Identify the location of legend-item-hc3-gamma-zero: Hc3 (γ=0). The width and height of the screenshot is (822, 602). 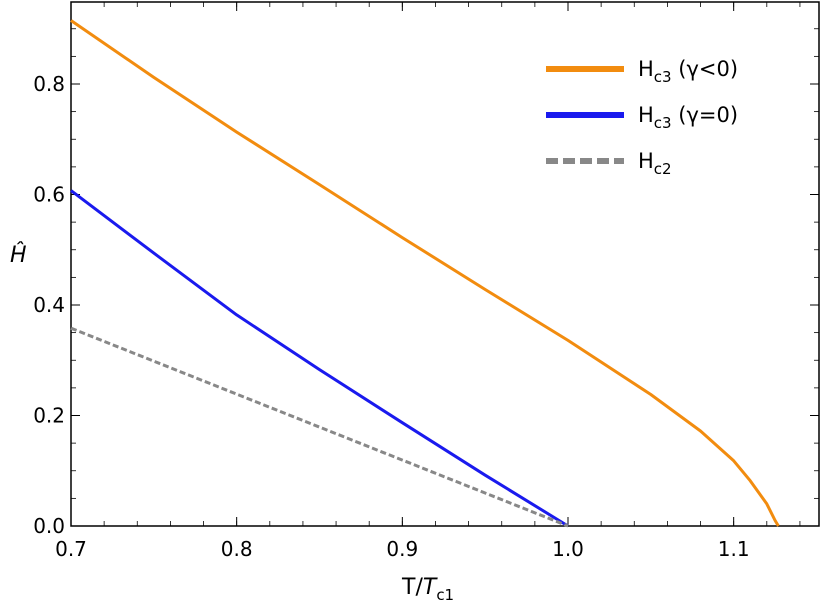
(642, 117).